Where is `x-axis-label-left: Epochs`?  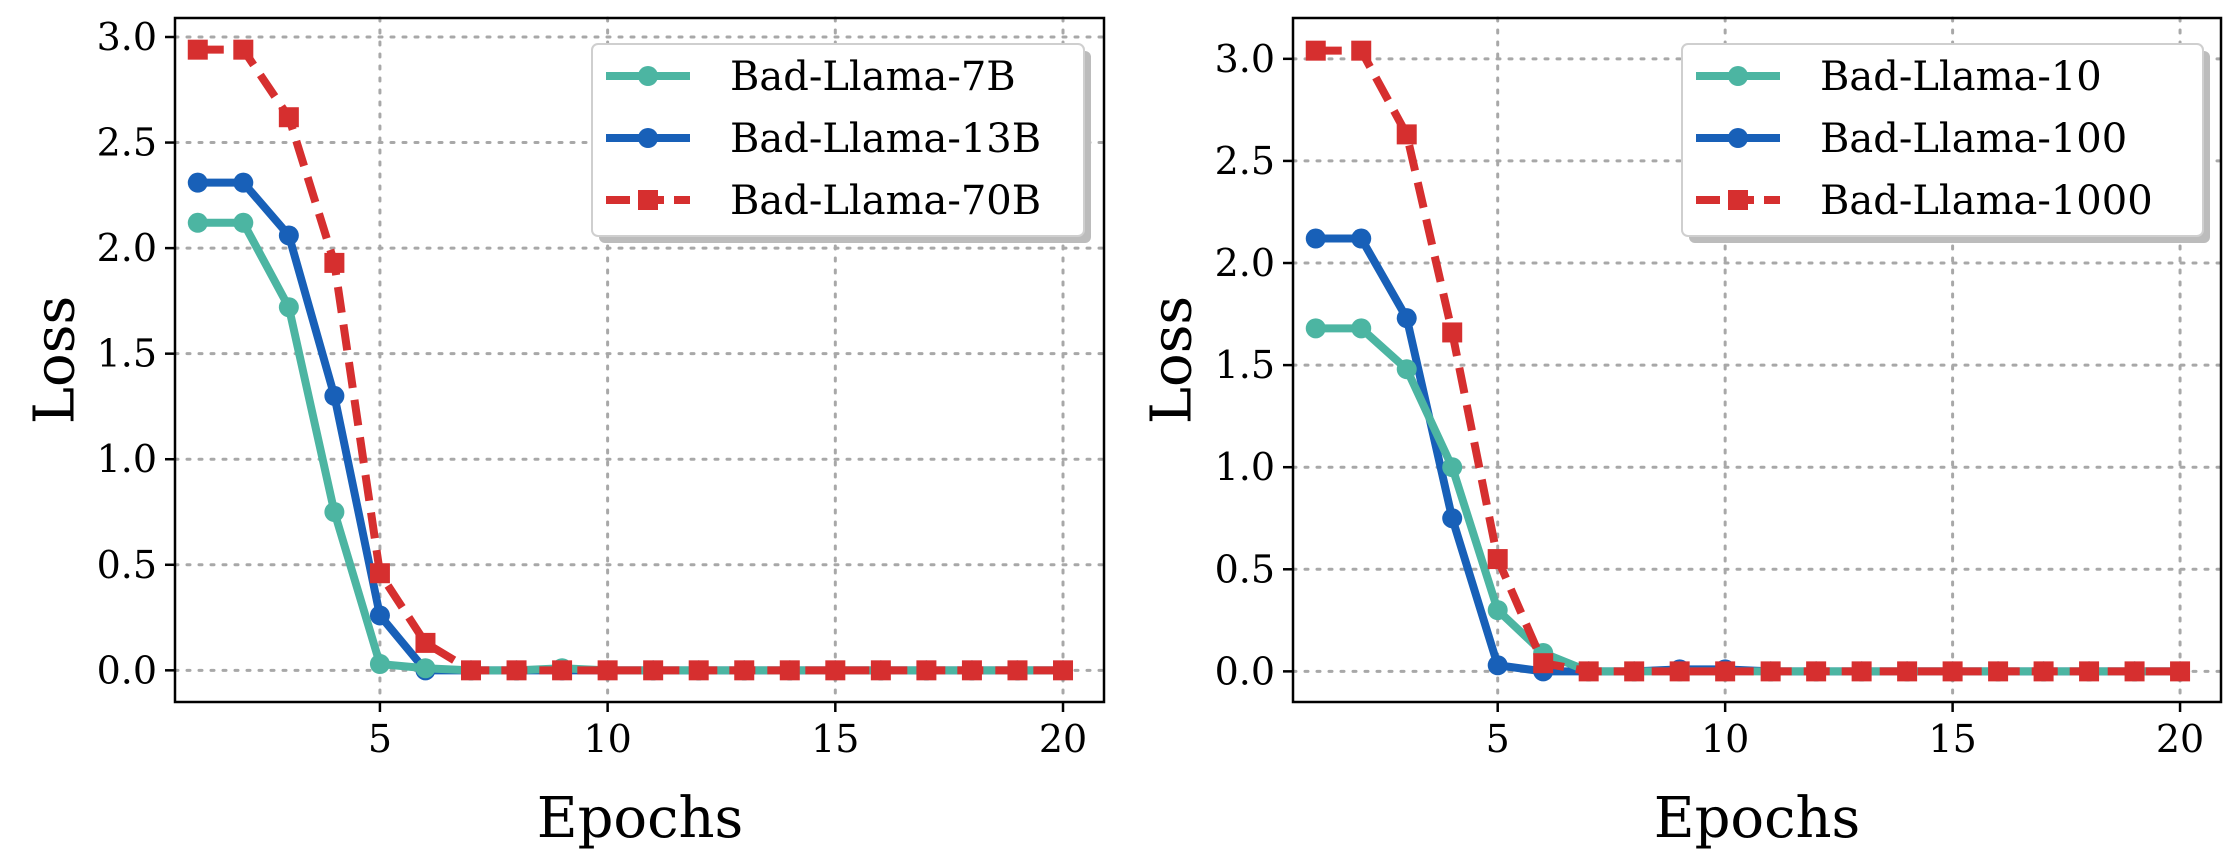 x-axis-label-left: Epochs is located at coordinates (640, 818).